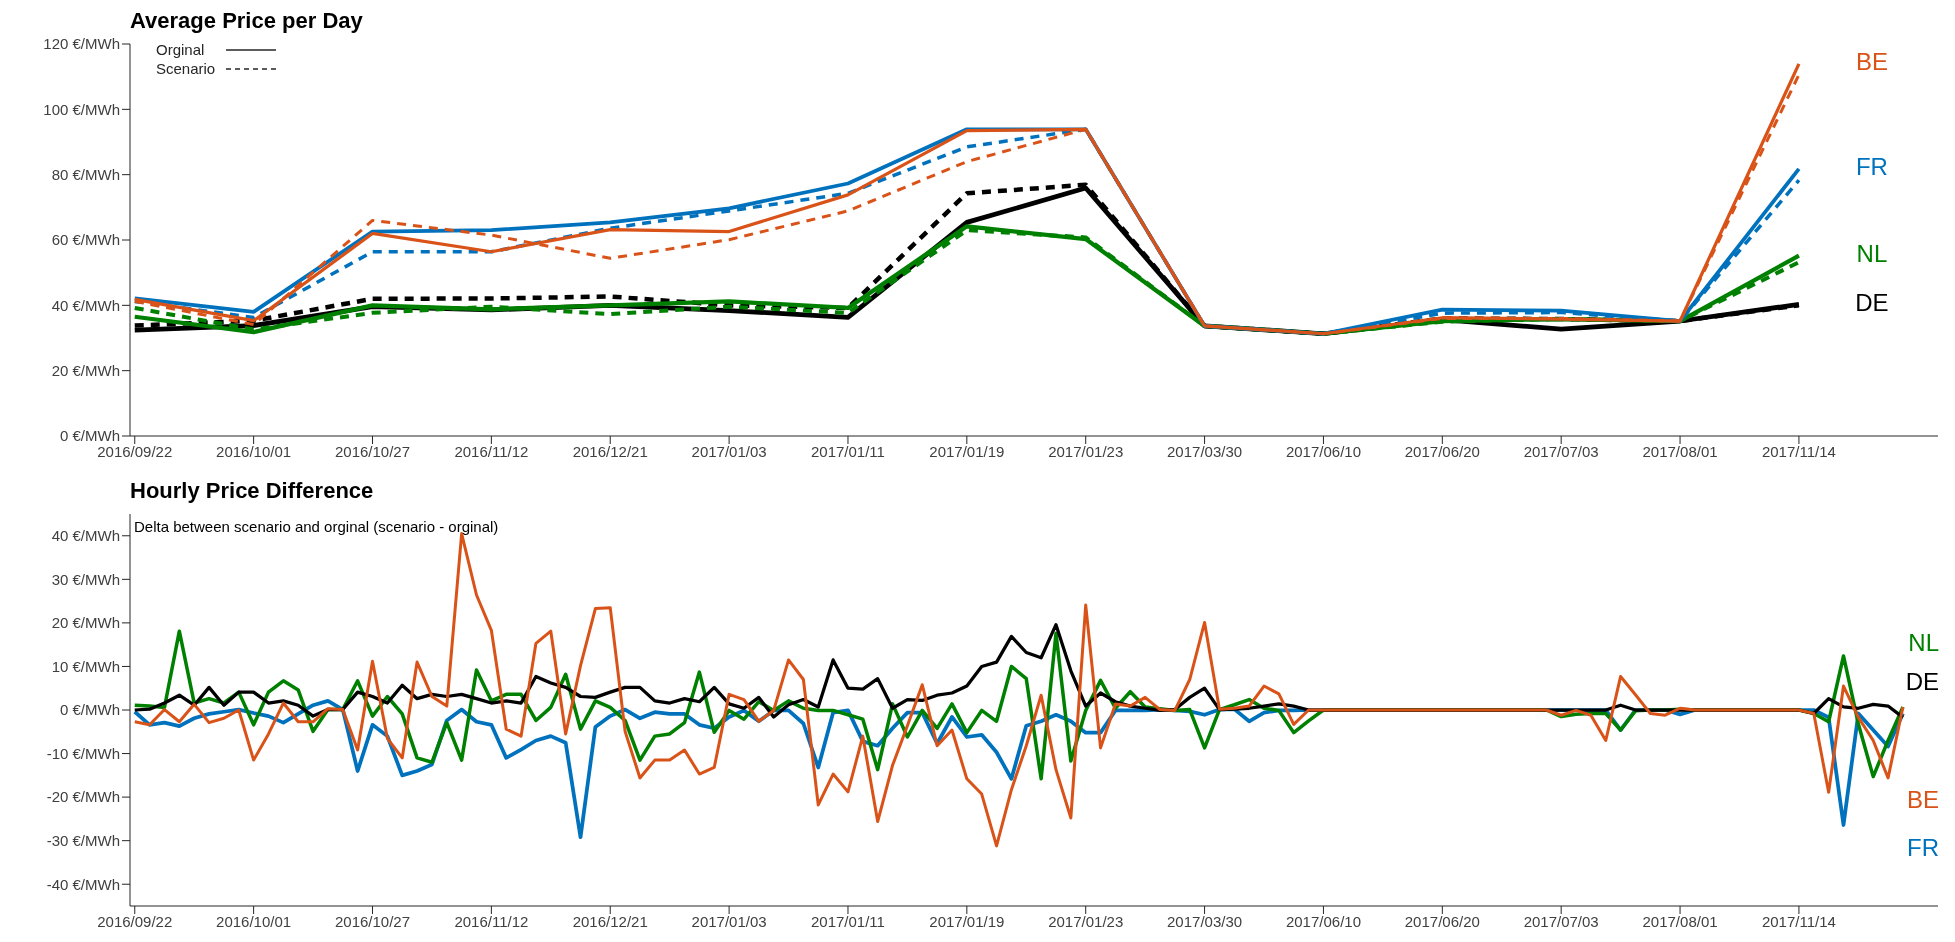 The height and width of the screenshot is (942, 1955). Describe the element at coordinates (252, 491) in the screenshot. I see `chart-title: Hourly Price Difference` at that location.